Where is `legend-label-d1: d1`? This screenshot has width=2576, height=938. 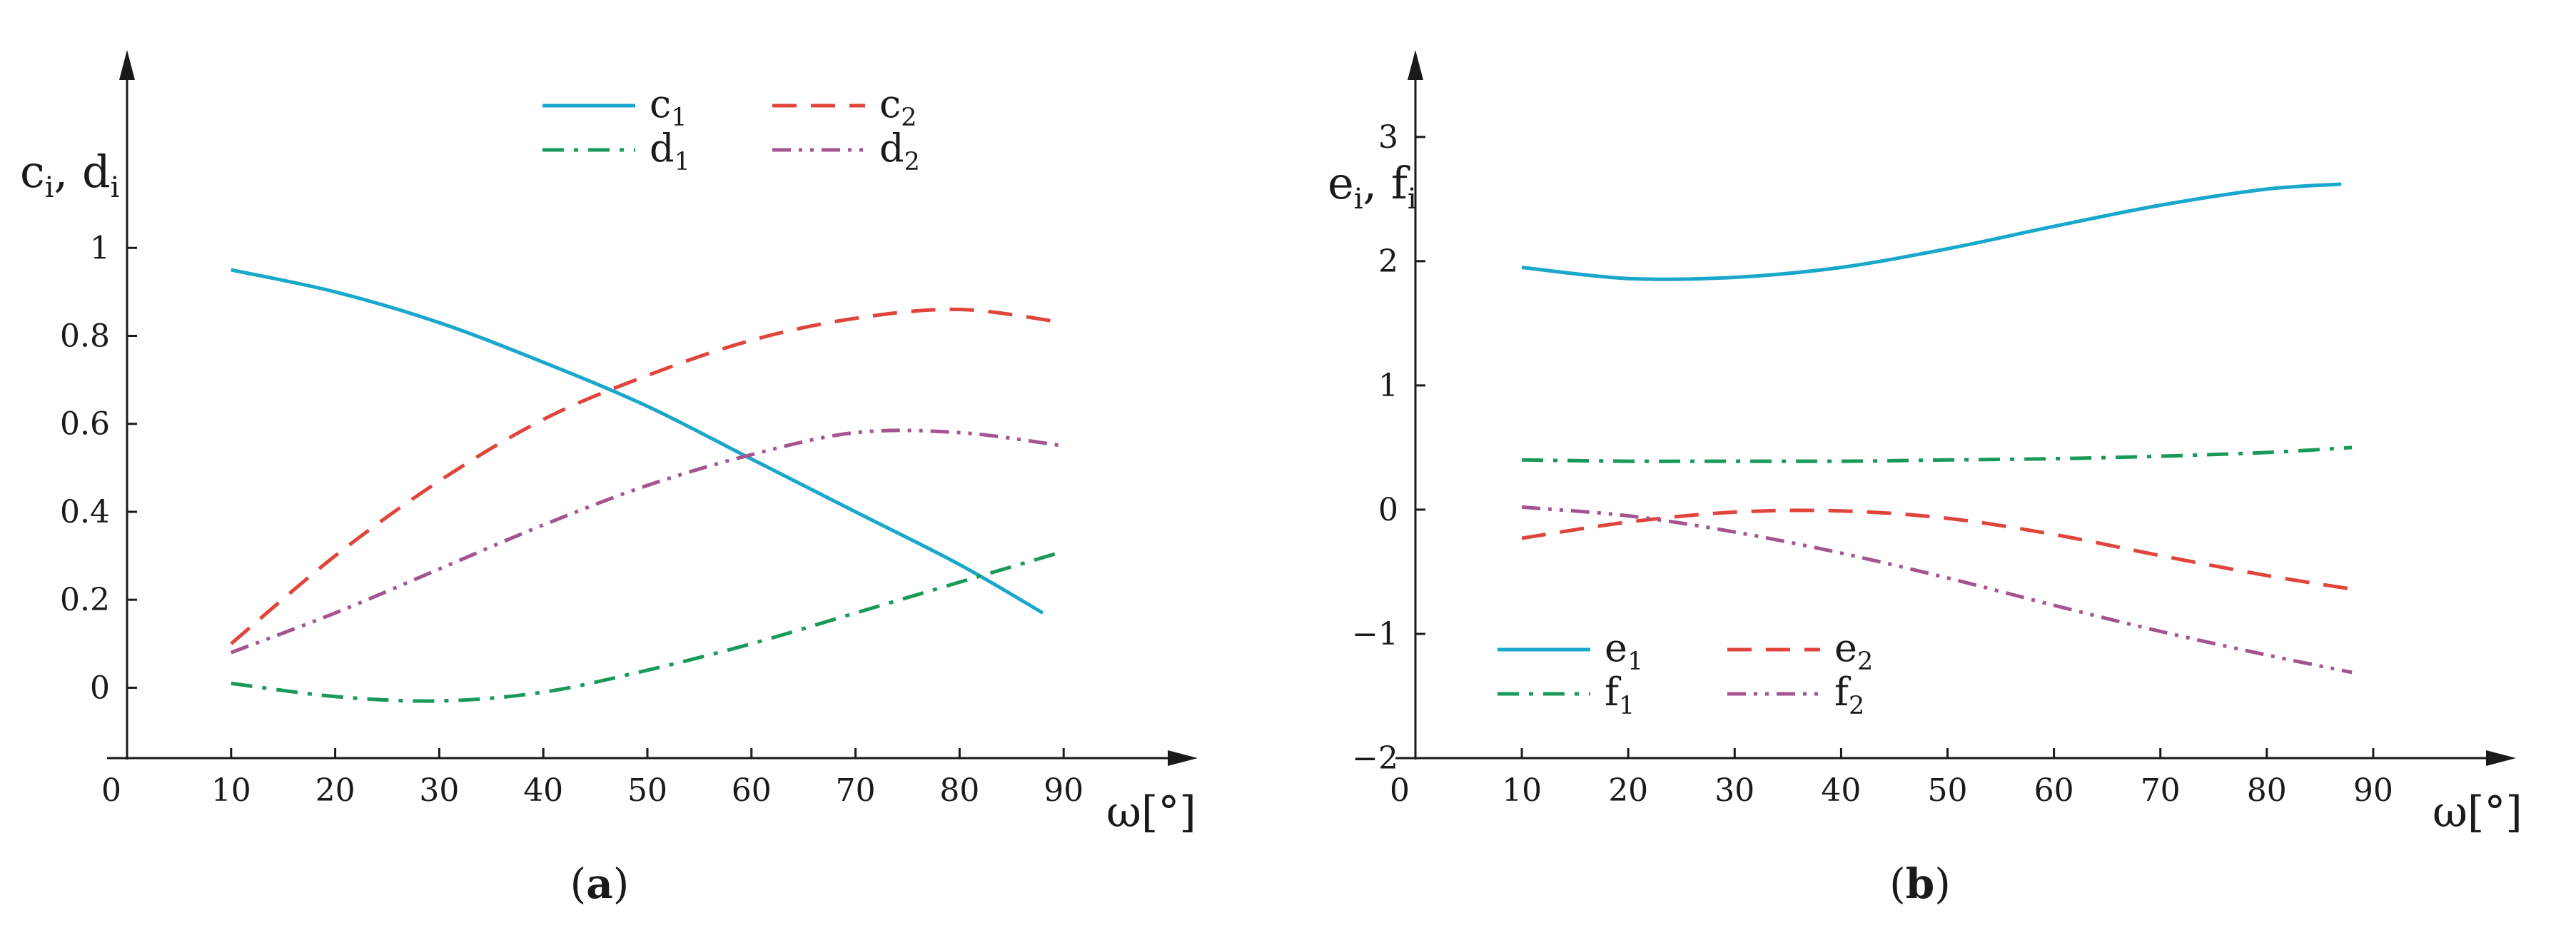
legend-label-d1: d1 is located at coordinates (670, 151).